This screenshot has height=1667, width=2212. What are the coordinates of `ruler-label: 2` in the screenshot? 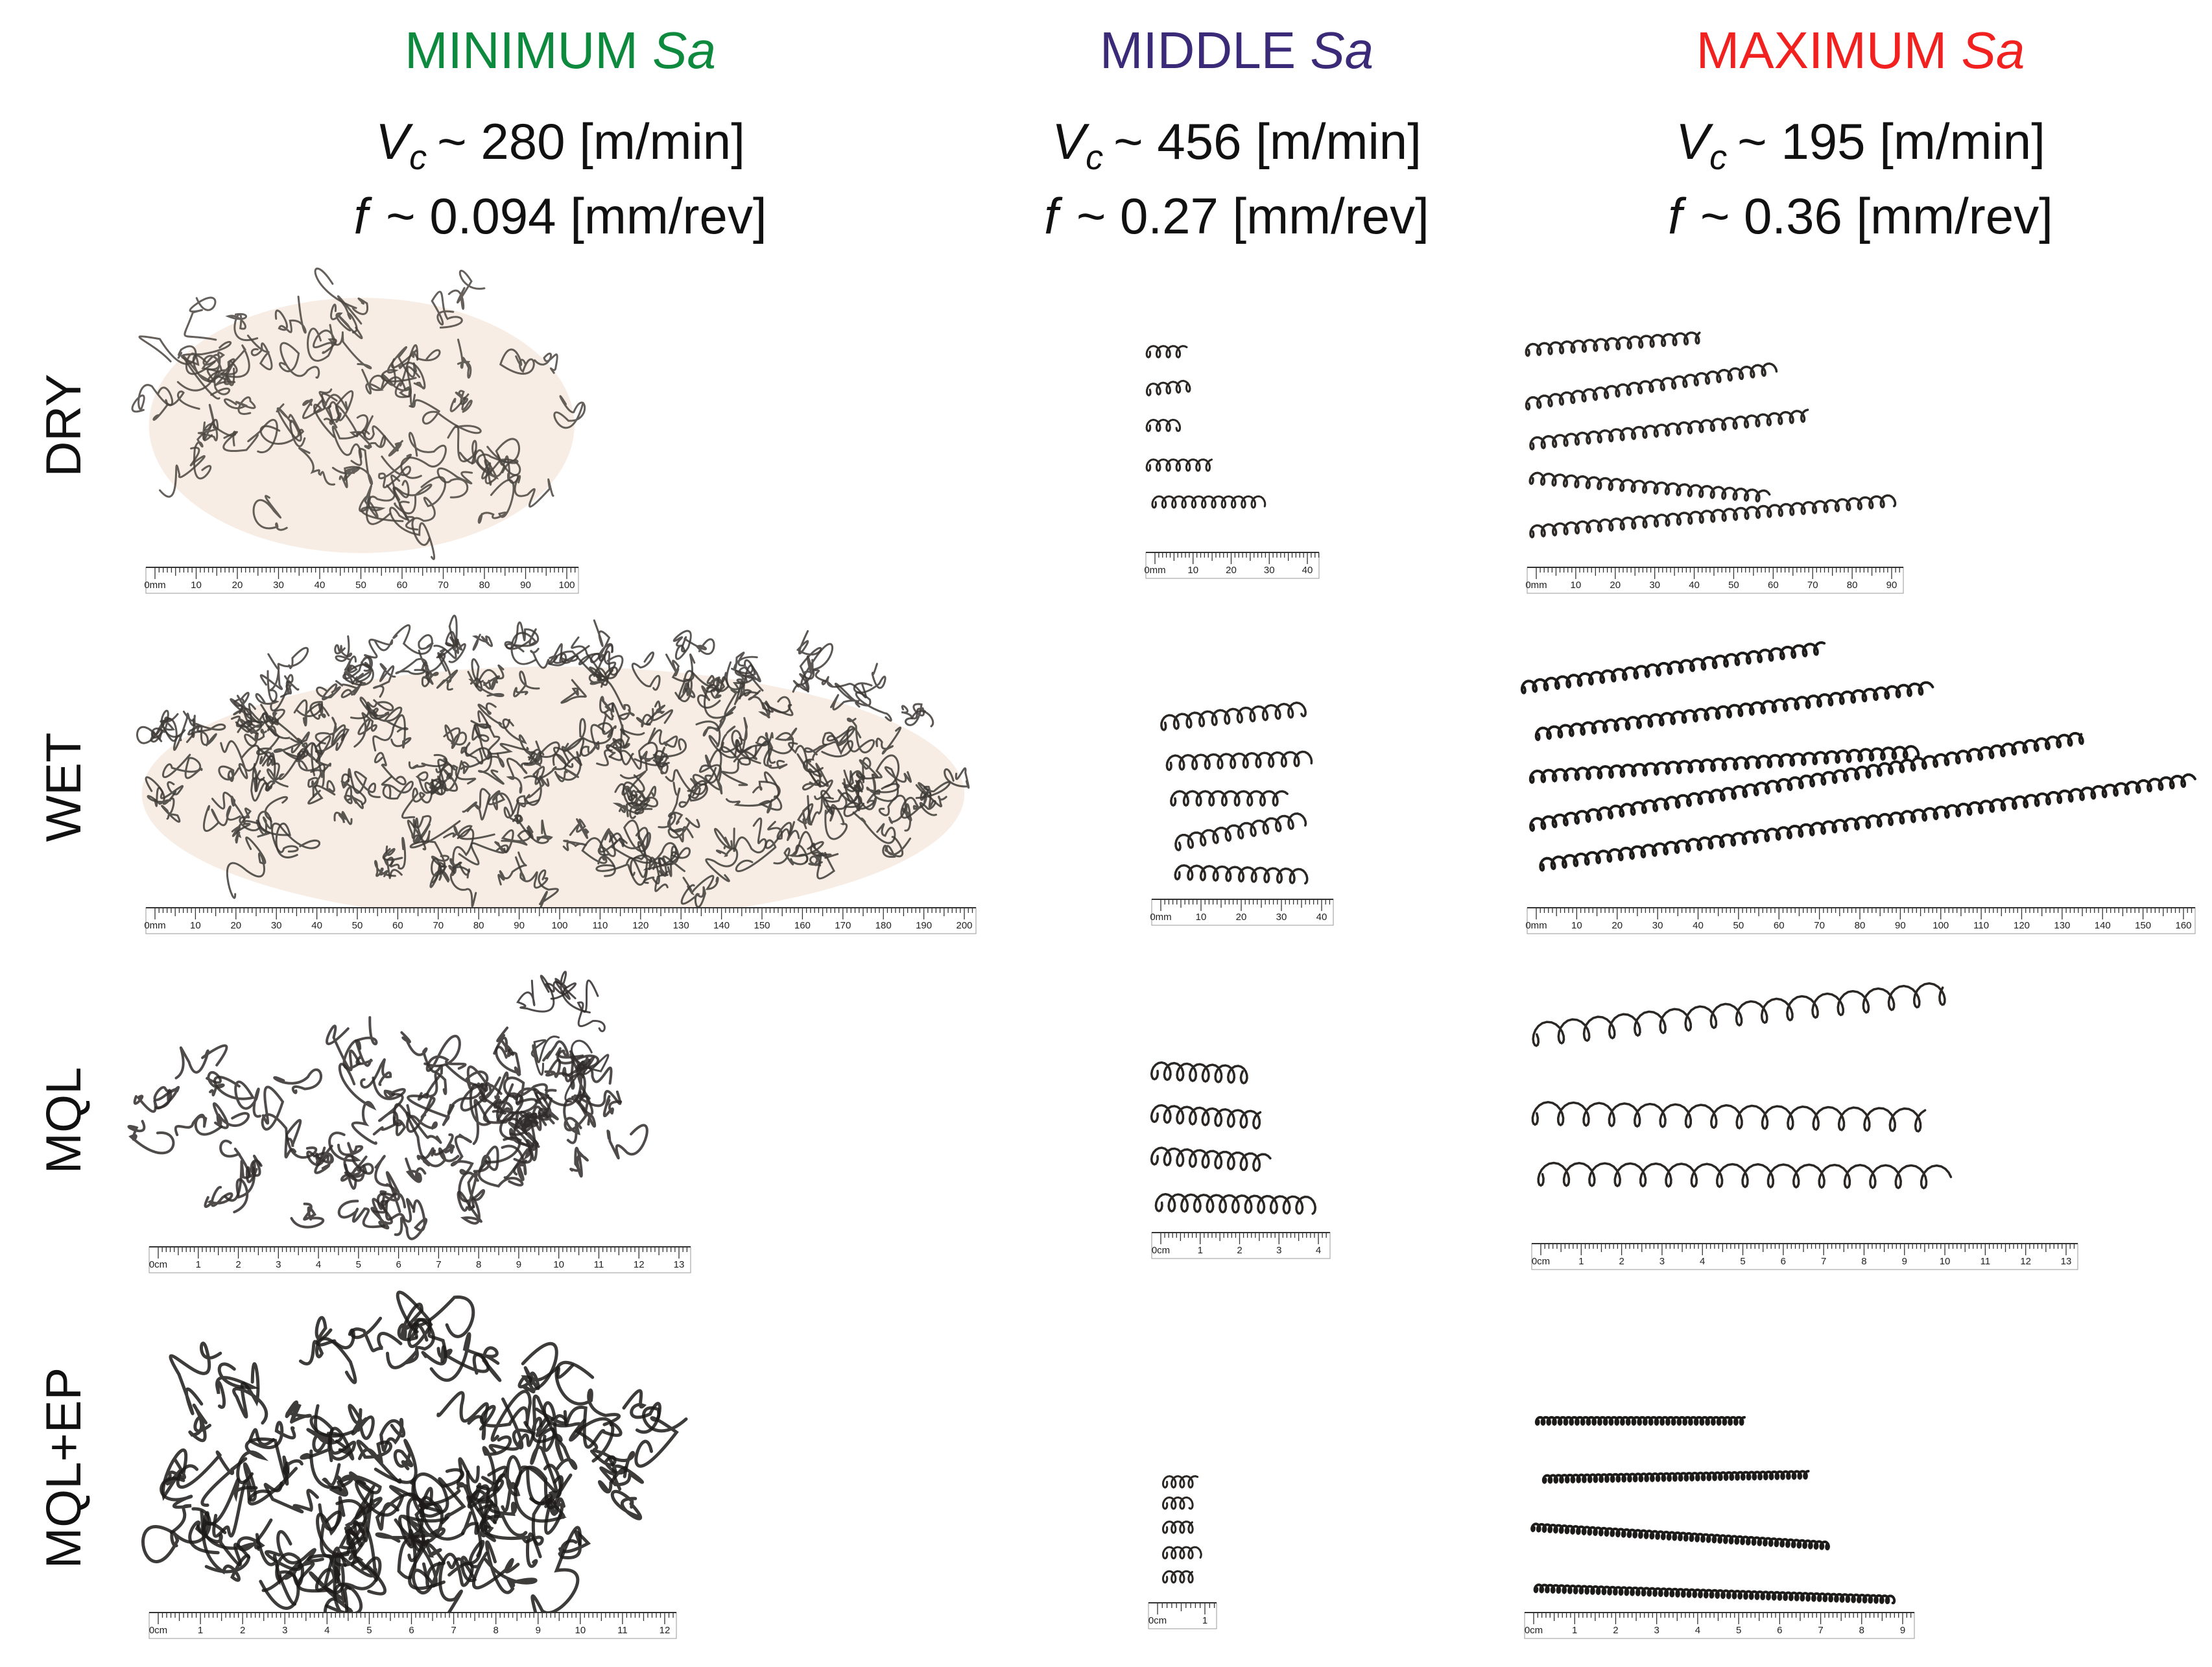 It's located at (242, 1630).